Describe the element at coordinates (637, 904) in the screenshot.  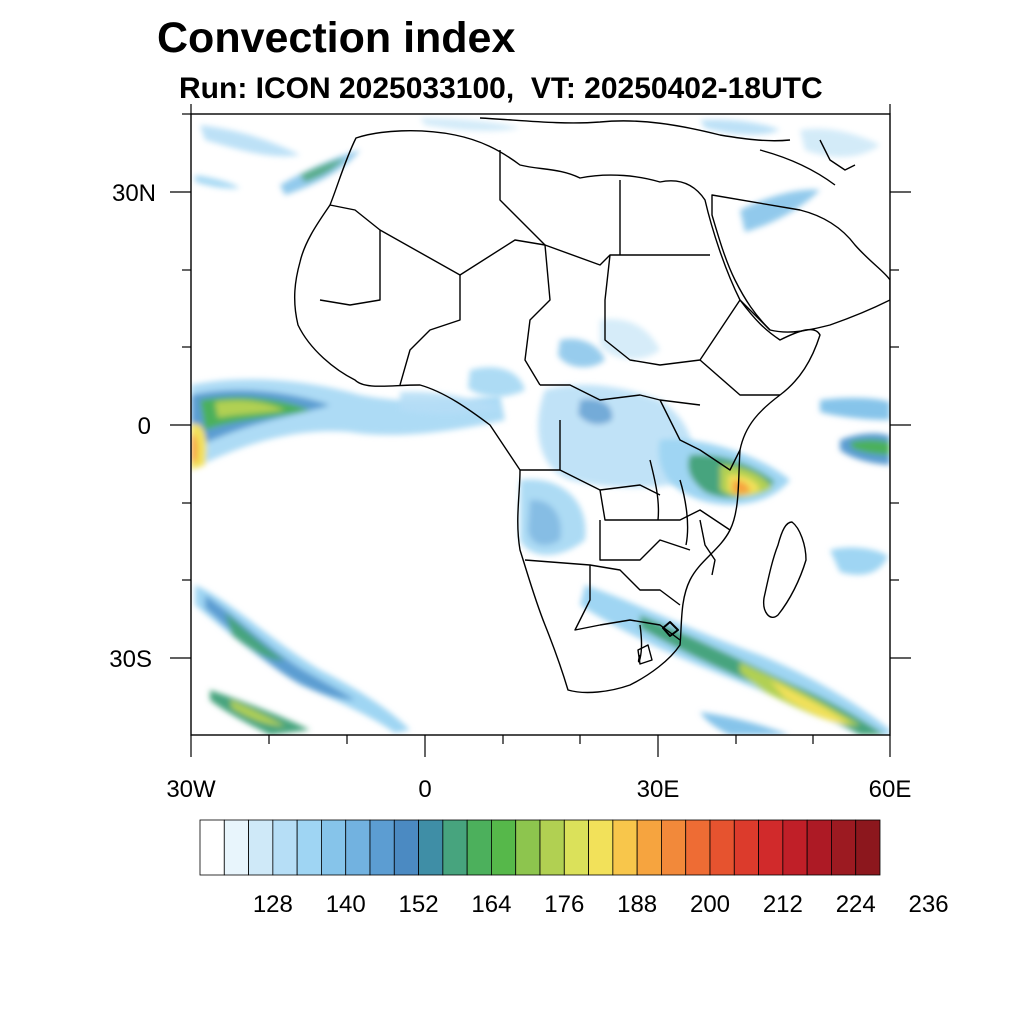
I see `colorbar-label: 188` at that location.